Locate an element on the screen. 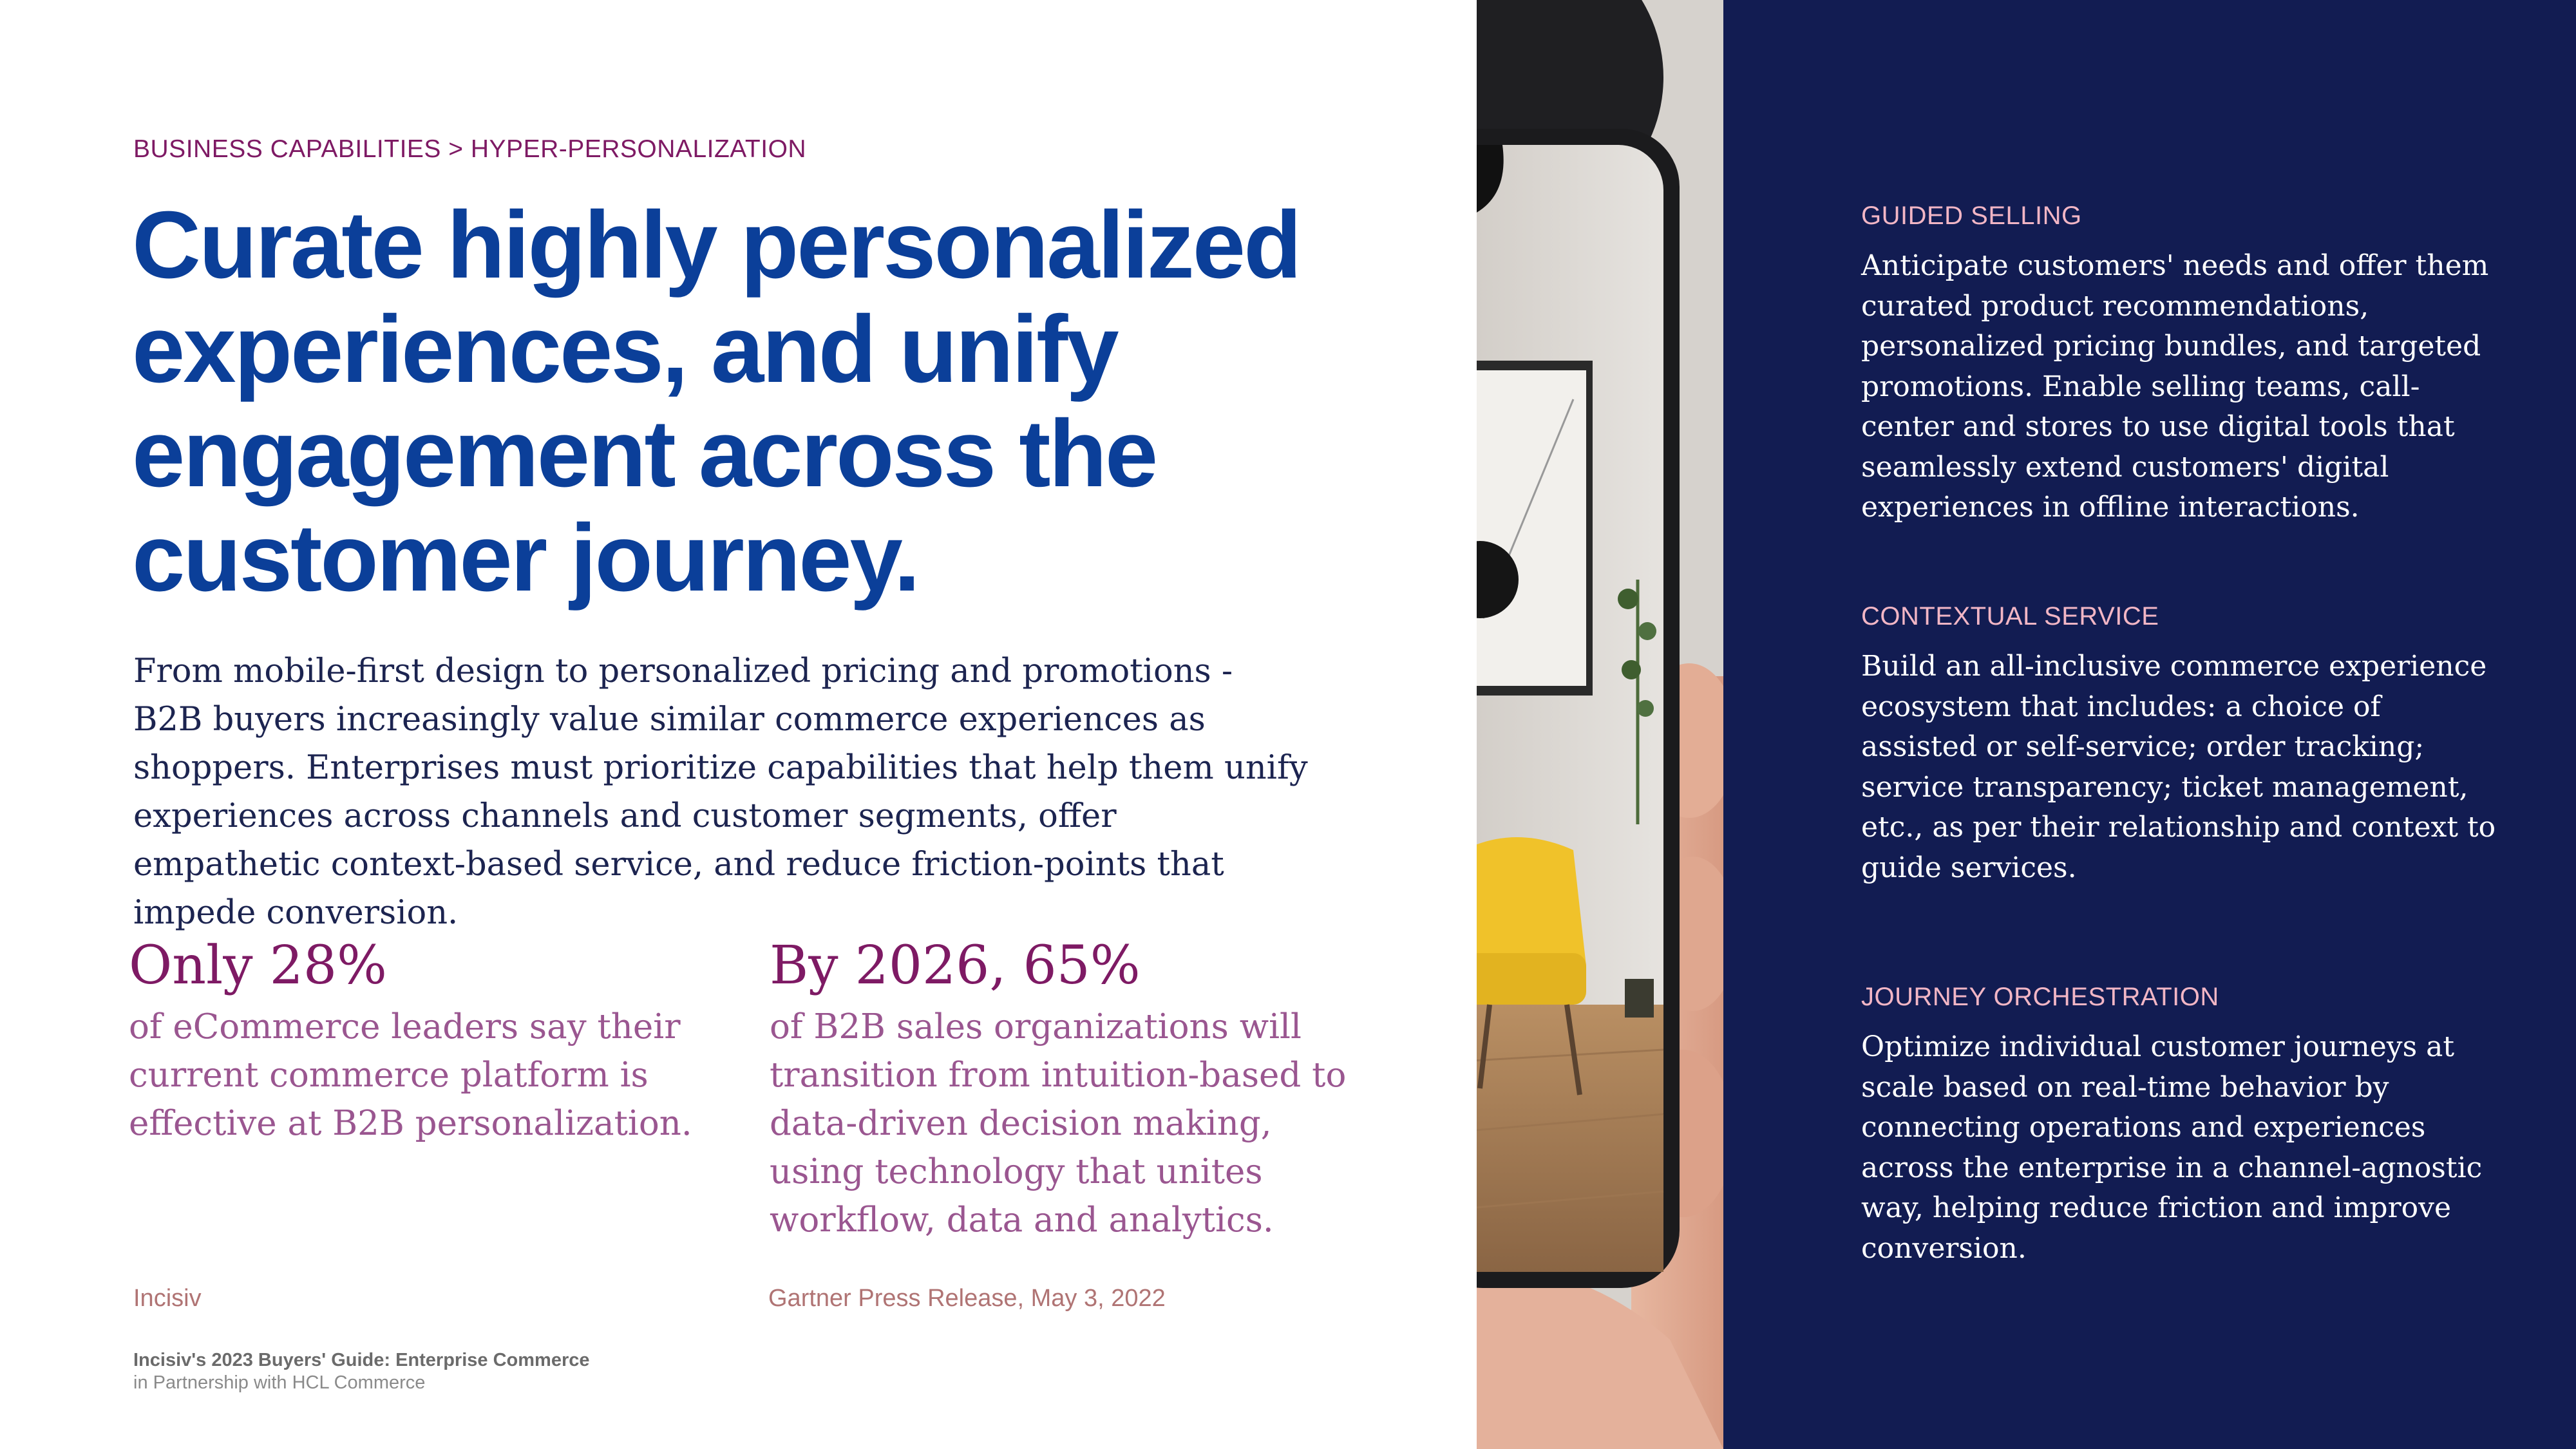  phone-illustration is located at coordinates (1600, 724).